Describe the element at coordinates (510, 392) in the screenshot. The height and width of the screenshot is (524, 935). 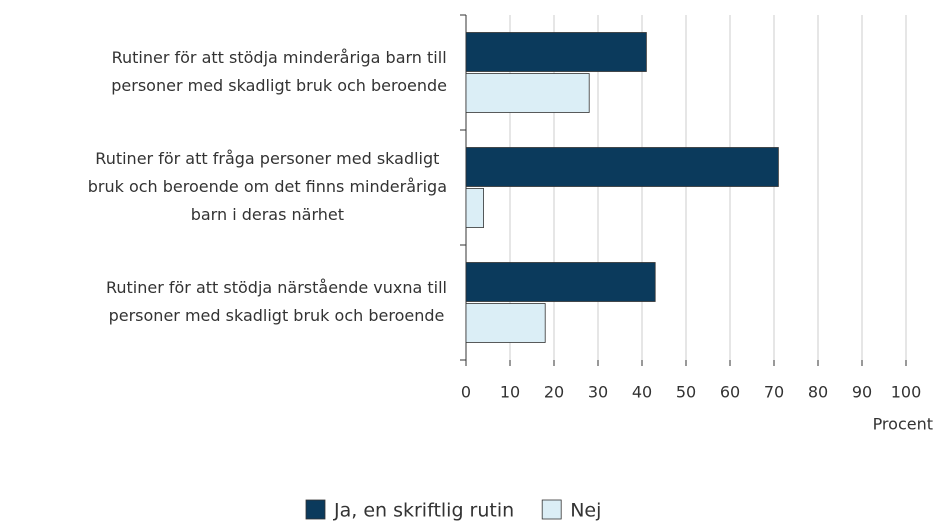
I see `x-tick-label: 10` at that location.